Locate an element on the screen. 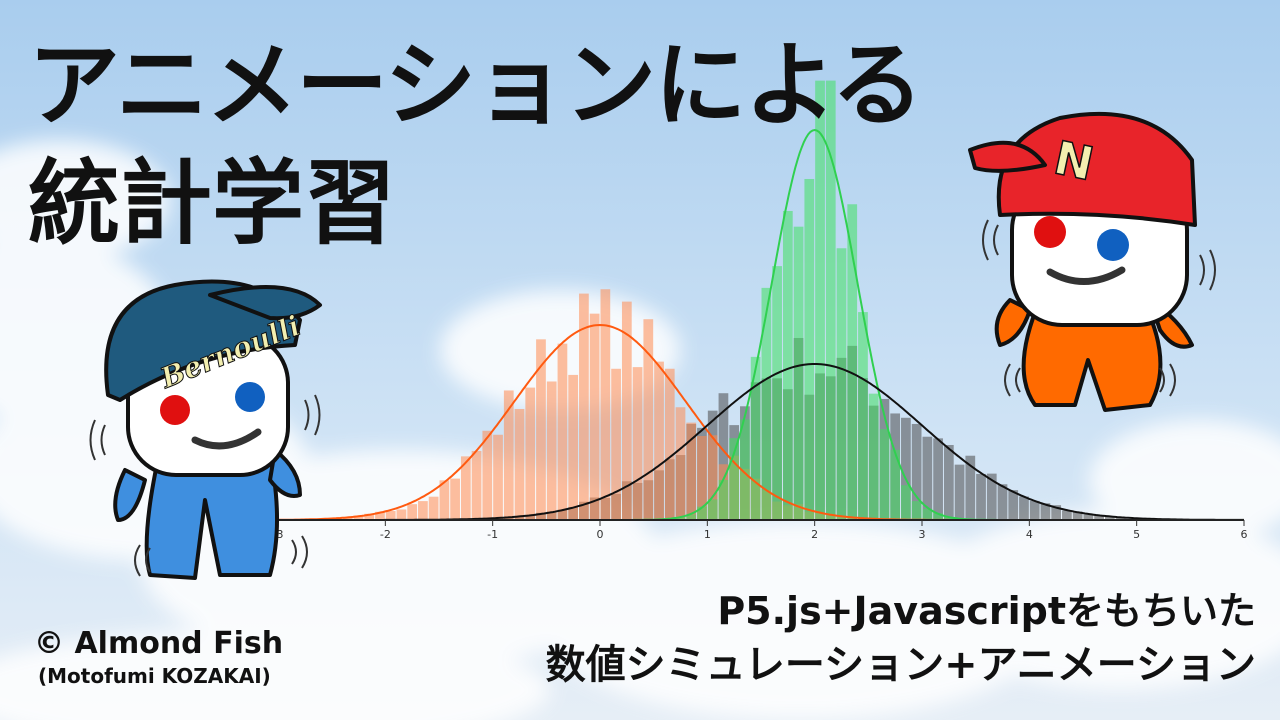  subtitle-line2: 数値シミュレーション+アニメーション is located at coordinates (900, 665).